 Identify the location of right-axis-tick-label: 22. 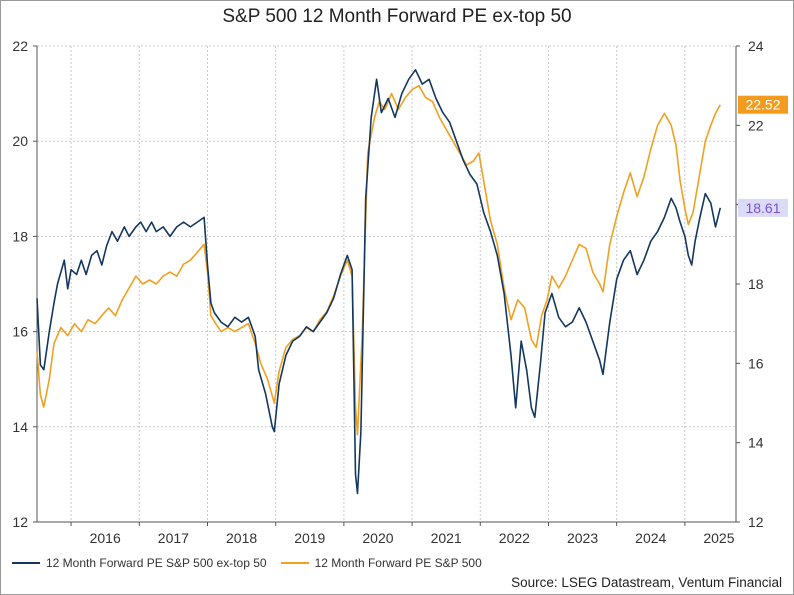
(756, 125).